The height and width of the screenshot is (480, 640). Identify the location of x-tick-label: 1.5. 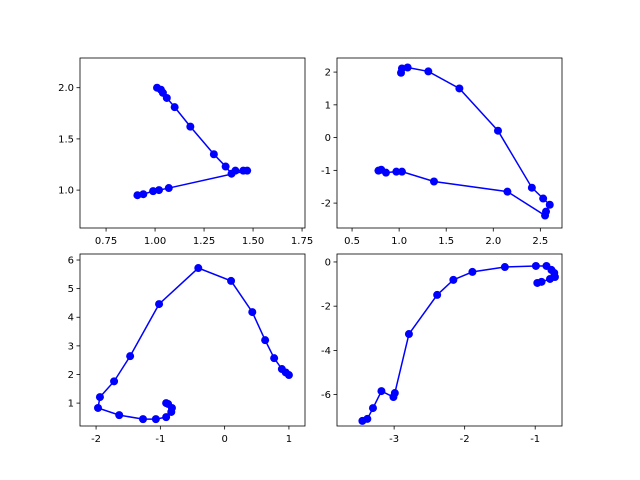
(446, 241).